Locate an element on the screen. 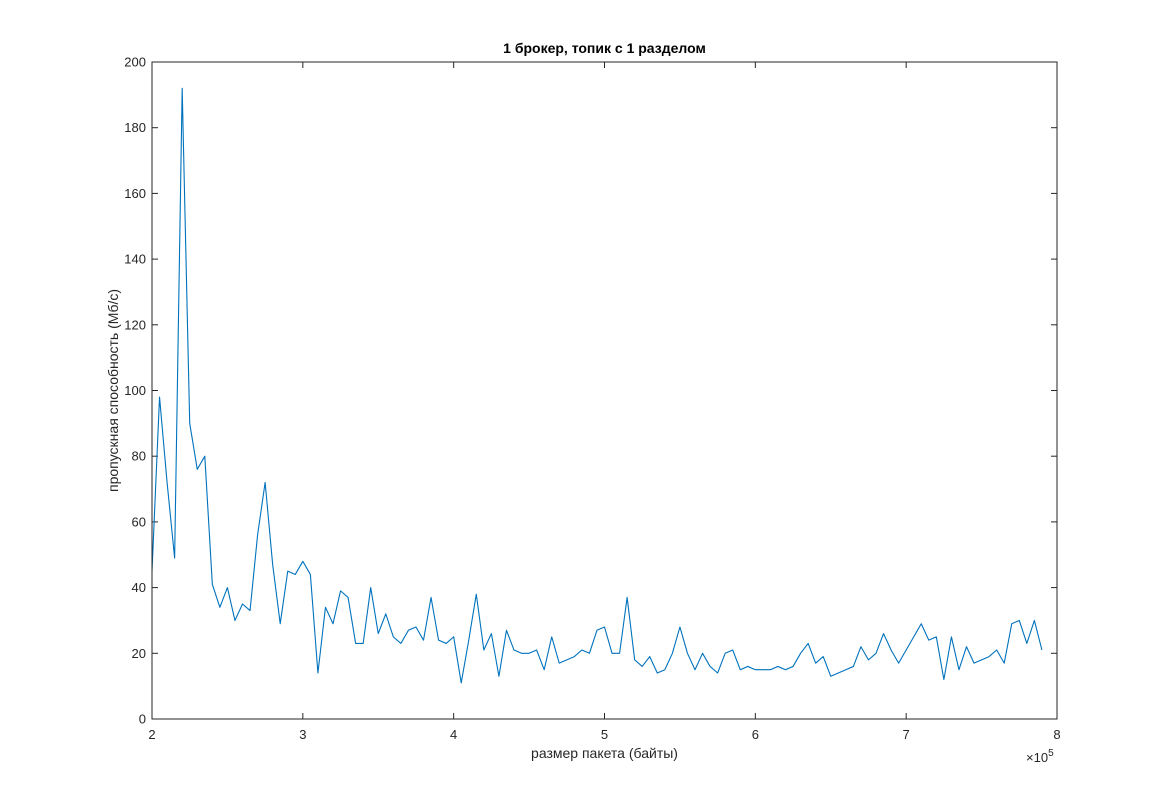  x-tick-label: 8 is located at coordinates (1056, 734).